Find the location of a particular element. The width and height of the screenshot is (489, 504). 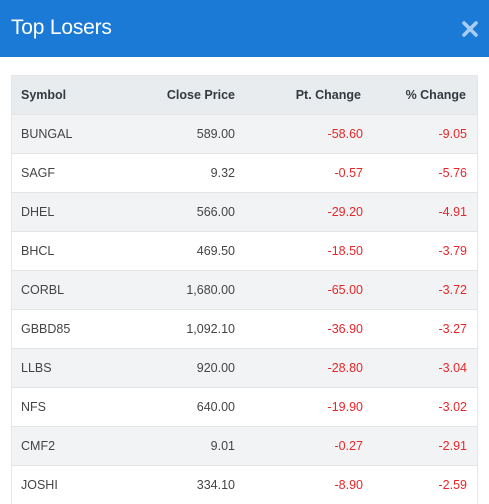

modal-title: Top Losers is located at coordinates (61, 28).